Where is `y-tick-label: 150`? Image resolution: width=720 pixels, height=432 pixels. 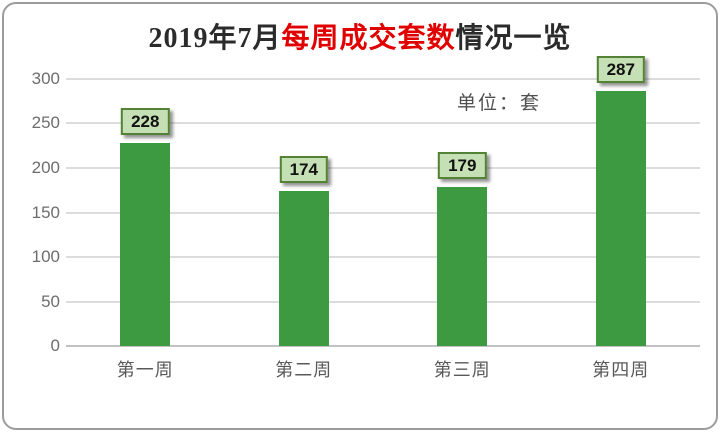 y-tick-label: 150 is located at coordinates (45, 212).